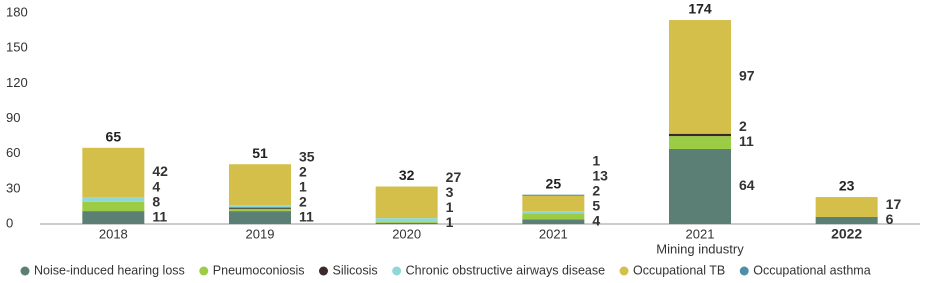 The image size is (951, 283). What do you see at coordinates (259, 270) in the screenshot?
I see `legend-label: Pneumoconiosis` at bounding box center [259, 270].